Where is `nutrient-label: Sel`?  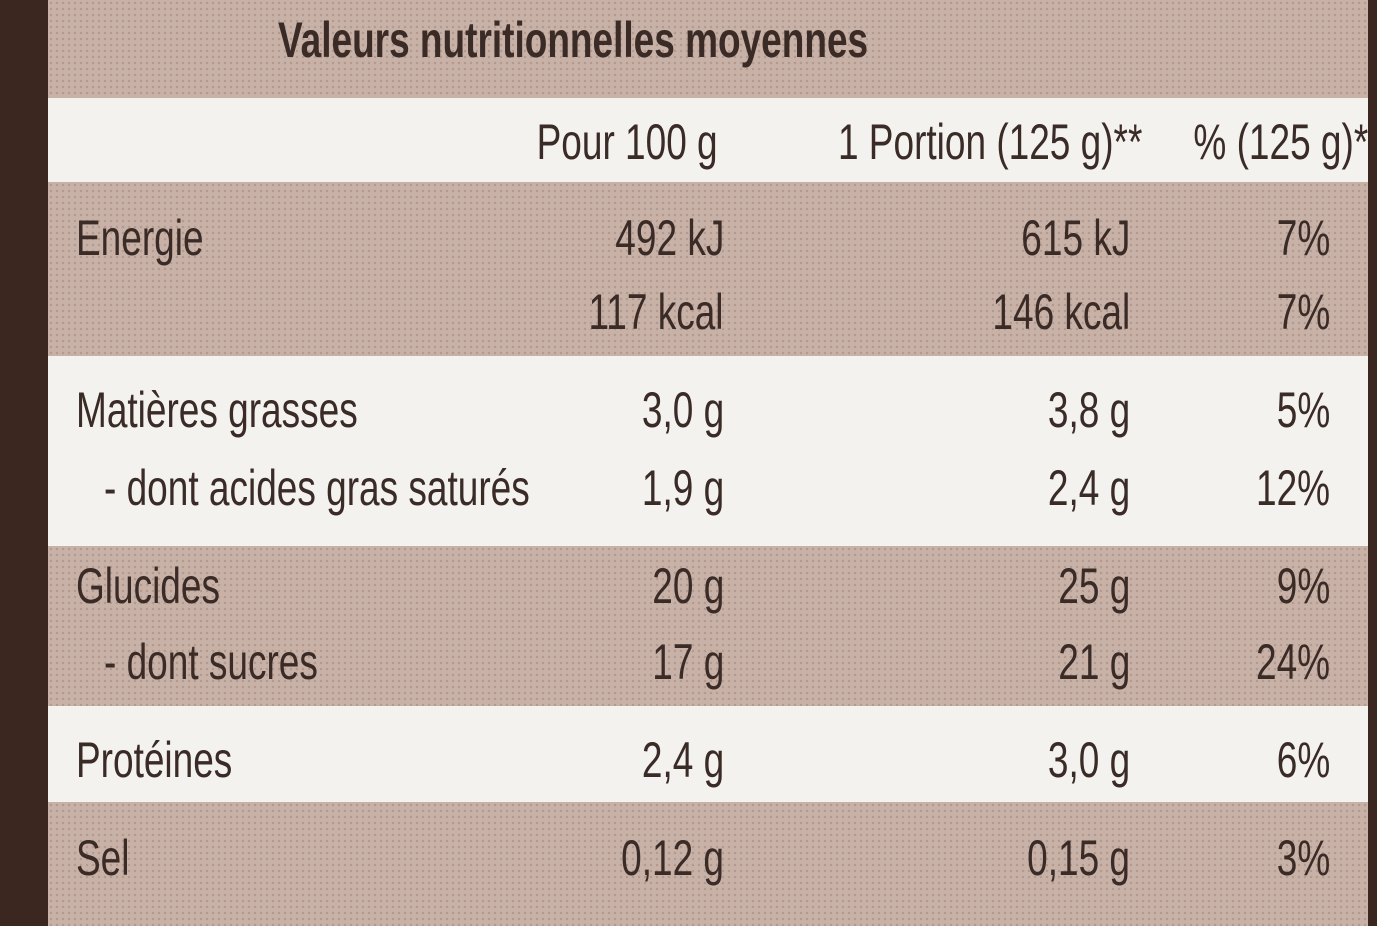 nutrient-label: Sel is located at coordinates (112, 858).